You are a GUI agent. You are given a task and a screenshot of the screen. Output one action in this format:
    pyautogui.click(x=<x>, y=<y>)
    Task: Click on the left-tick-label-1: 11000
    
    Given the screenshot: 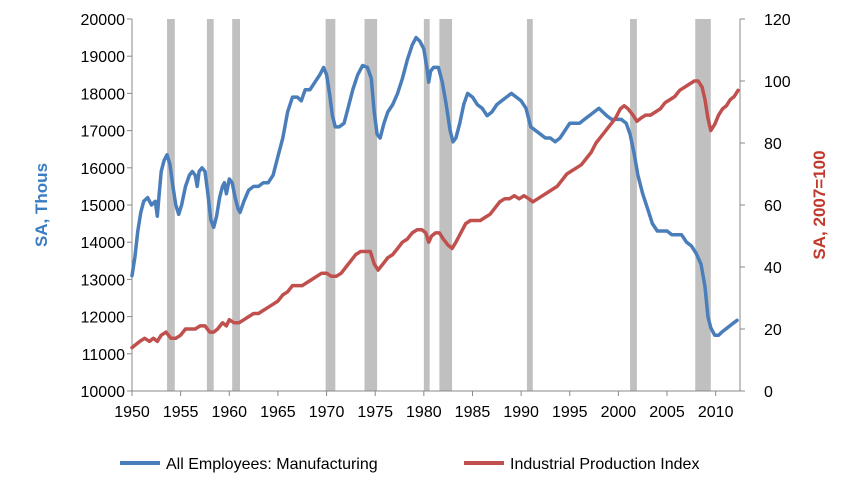 What is the action you would take?
    pyautogui.click(x=103, y=355)
    